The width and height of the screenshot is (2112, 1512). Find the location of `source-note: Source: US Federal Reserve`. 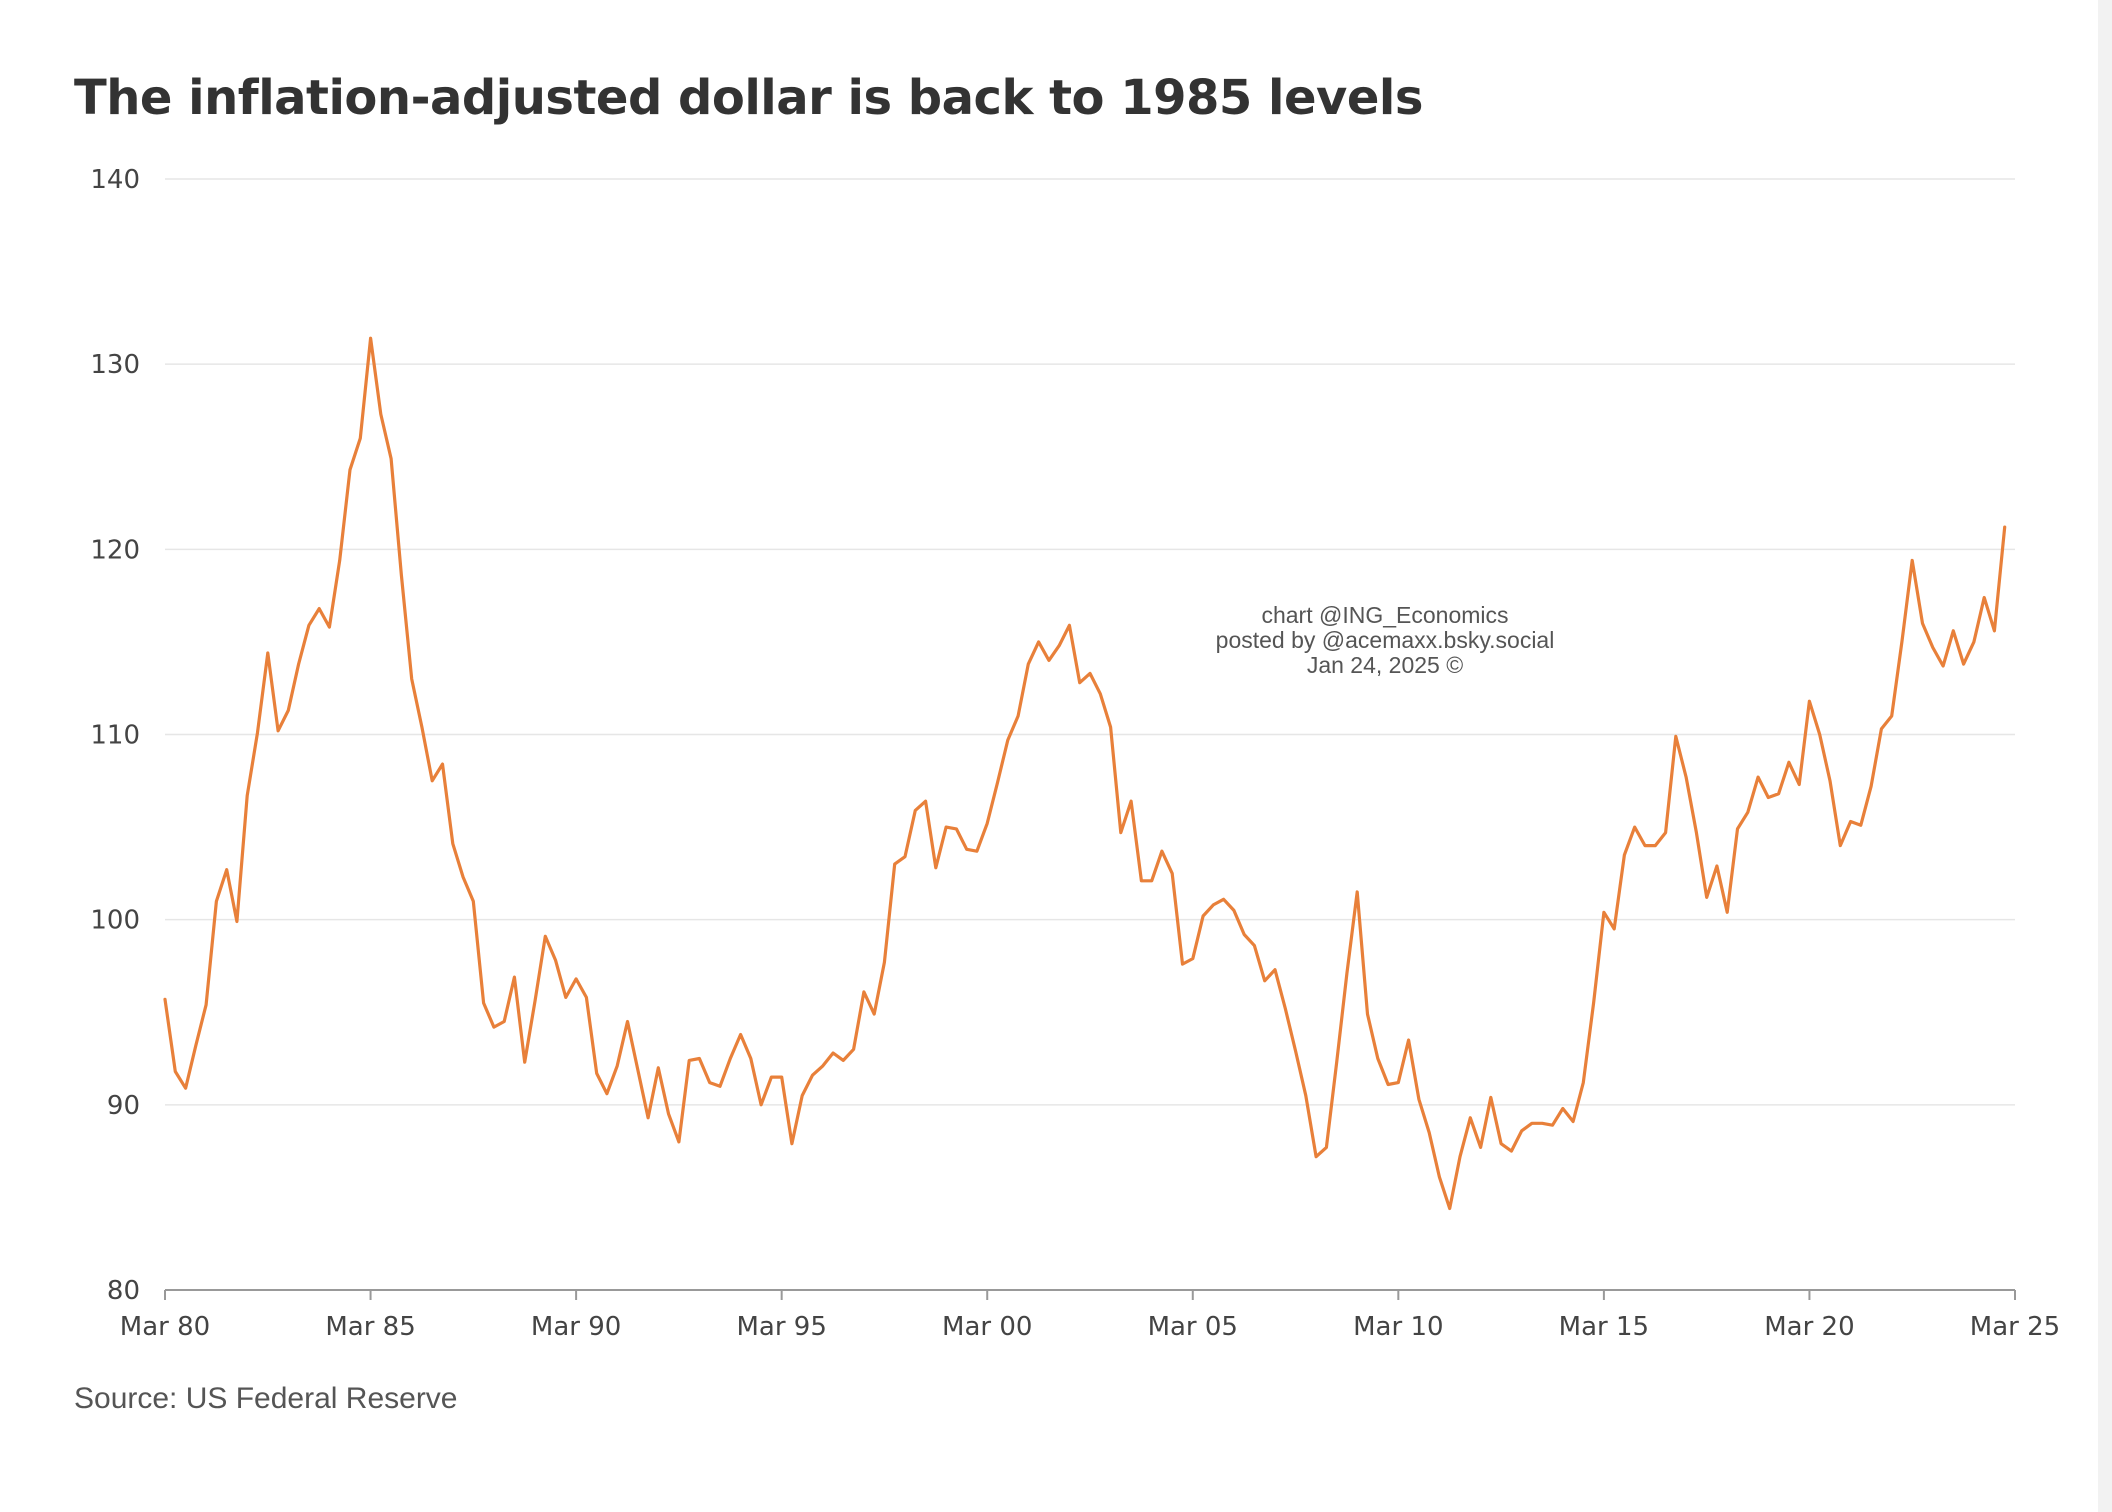

source-note: Source: US Federal Reserve is located at coordinates (266, 1398).